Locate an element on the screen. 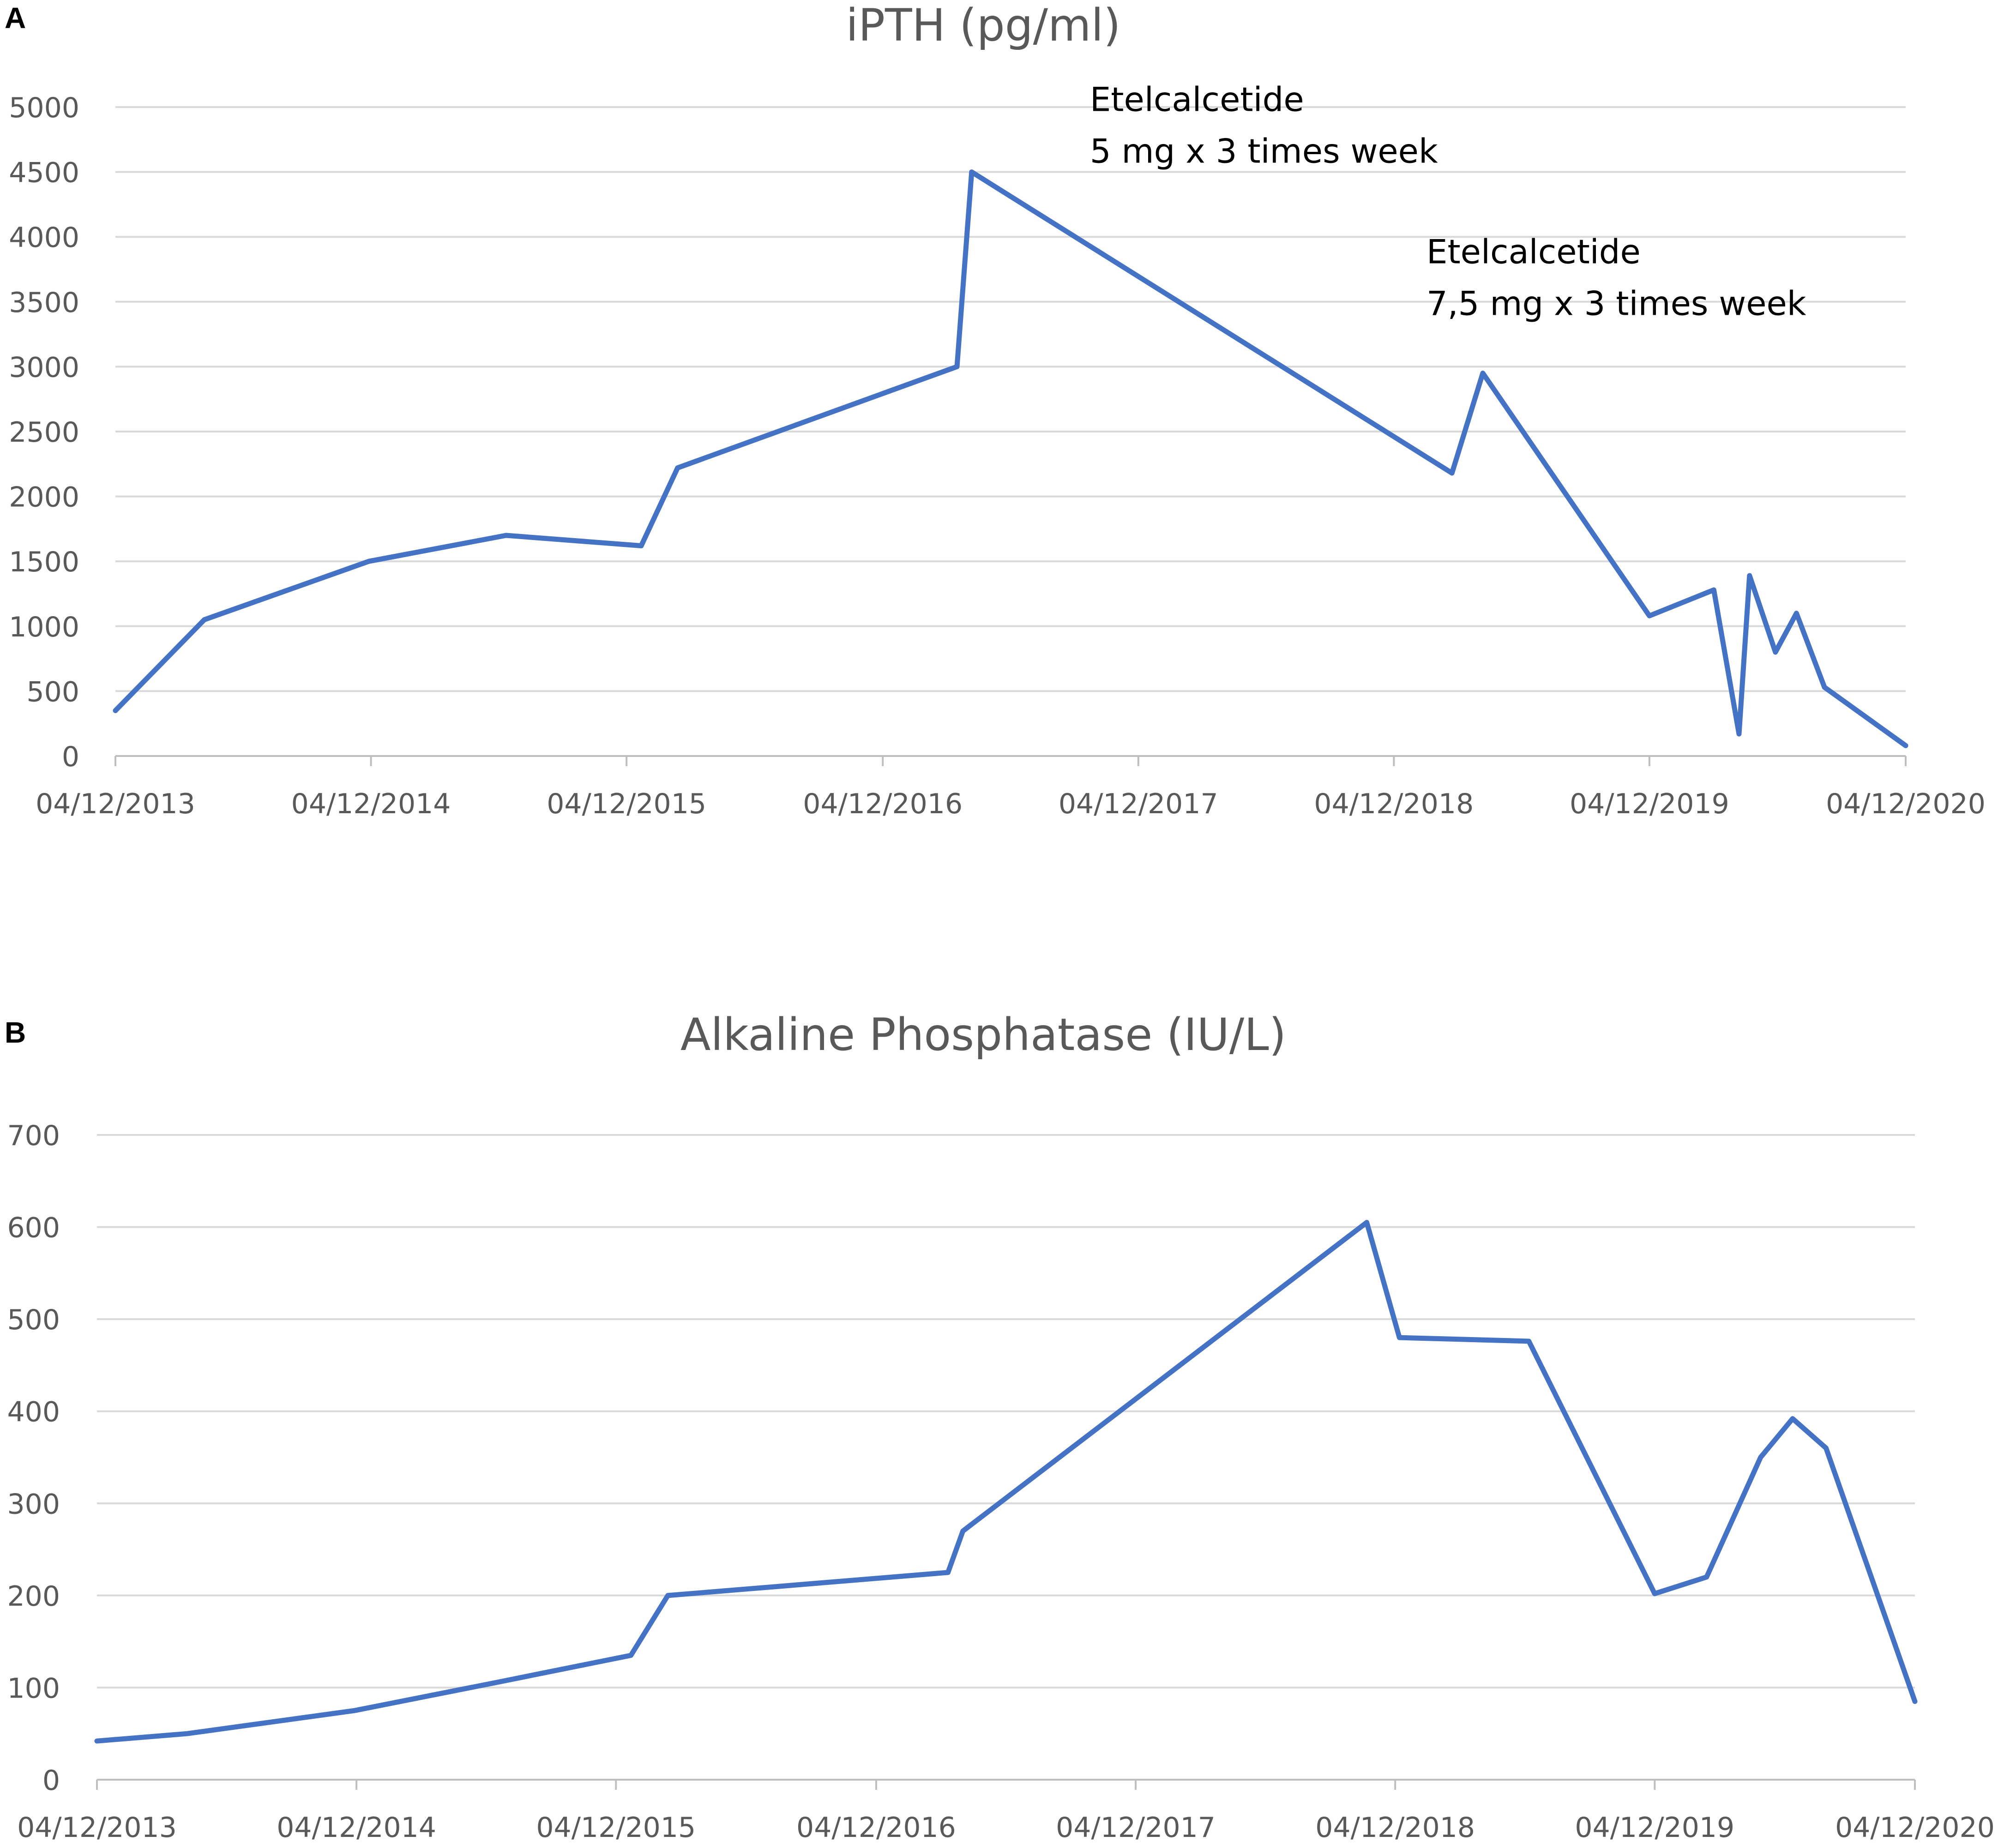  panel-label-b: B is located at coordinates (16, 1032).